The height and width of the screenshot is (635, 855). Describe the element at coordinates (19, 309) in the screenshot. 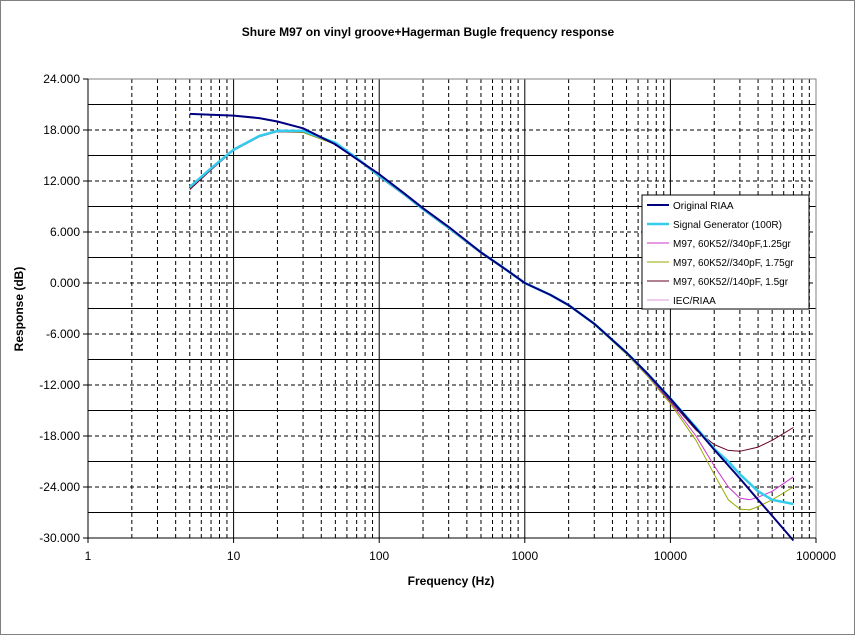

I see `y-axis-title: Response (dB)` at that location.